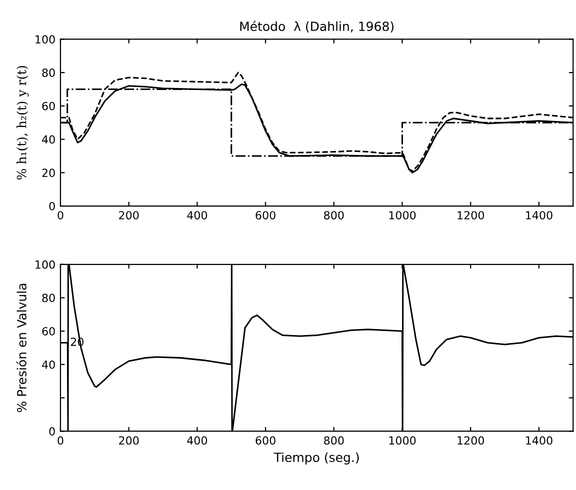 Image resolution: width=576 pixels, height=490 pixels. What do you see at coordinates (22, 123) in the screenshot?
I see `y-axis-title: % h₁(t), h₂(t) y r(t)` at bounding box center [22, 123].